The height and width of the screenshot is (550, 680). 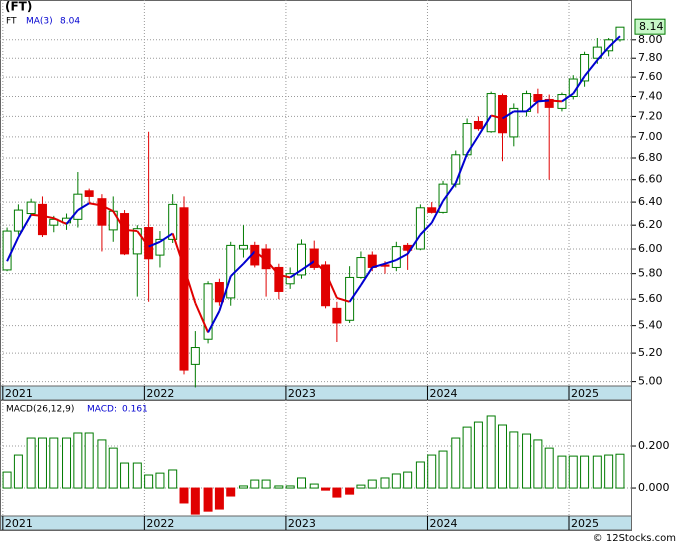 I want to click on y-tick-label: 5.60, so click(x=650, y=298).